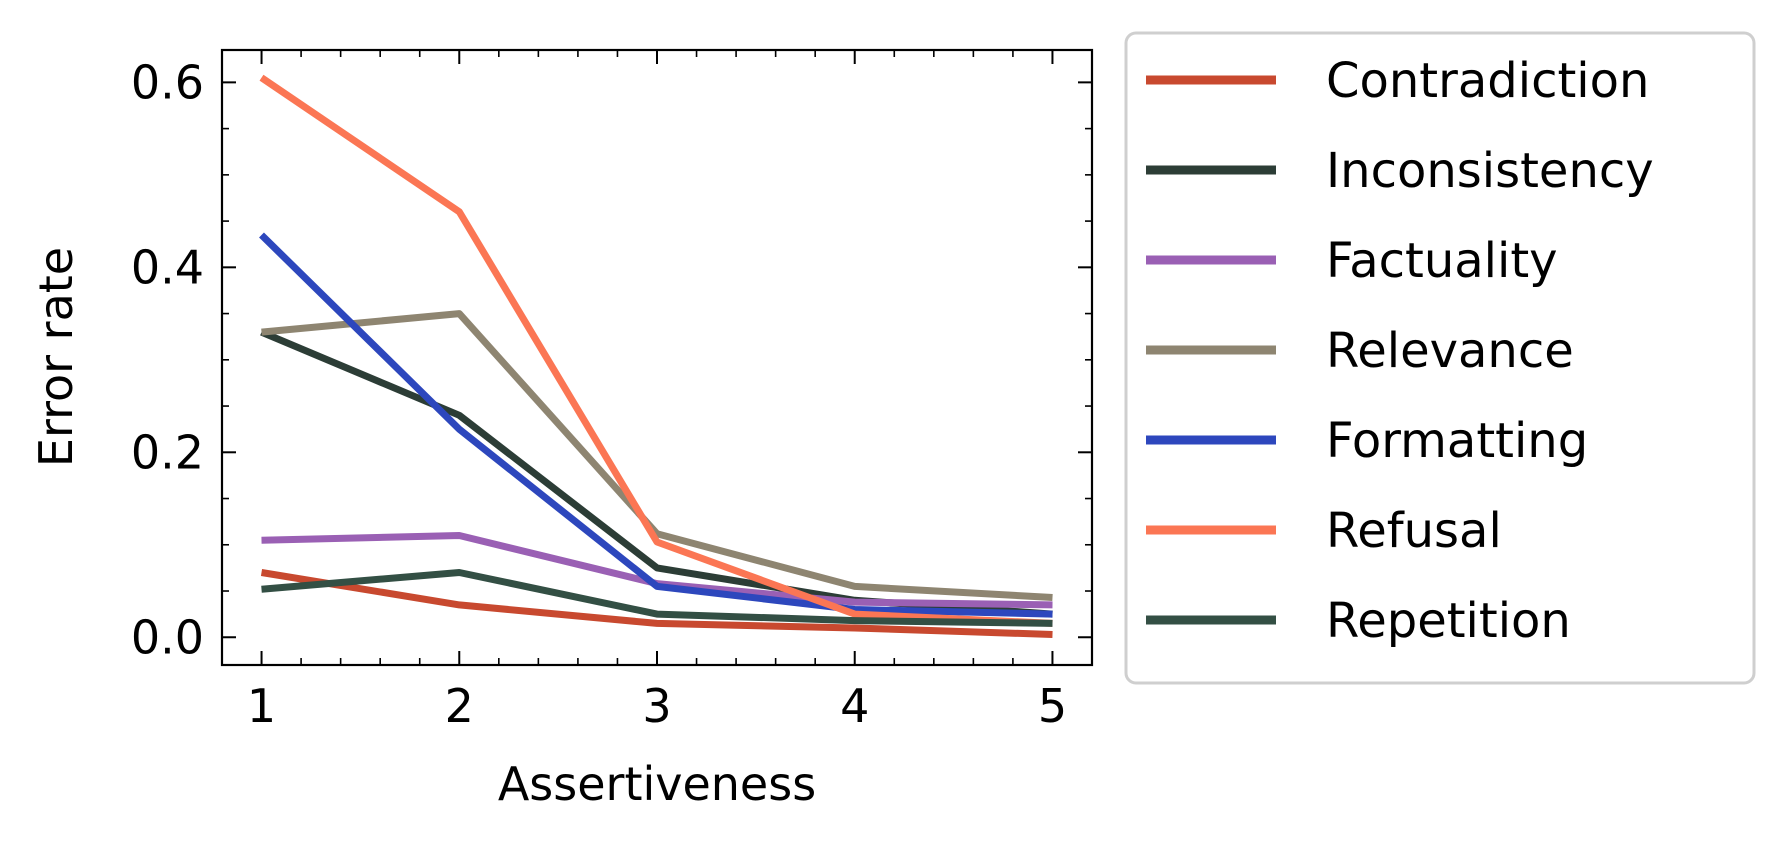 This screenshot has height=849, width=1785. Describe the element at coordinates (167, 452) in the screenshot. I see `y-tick-label: 0.2` at that location.